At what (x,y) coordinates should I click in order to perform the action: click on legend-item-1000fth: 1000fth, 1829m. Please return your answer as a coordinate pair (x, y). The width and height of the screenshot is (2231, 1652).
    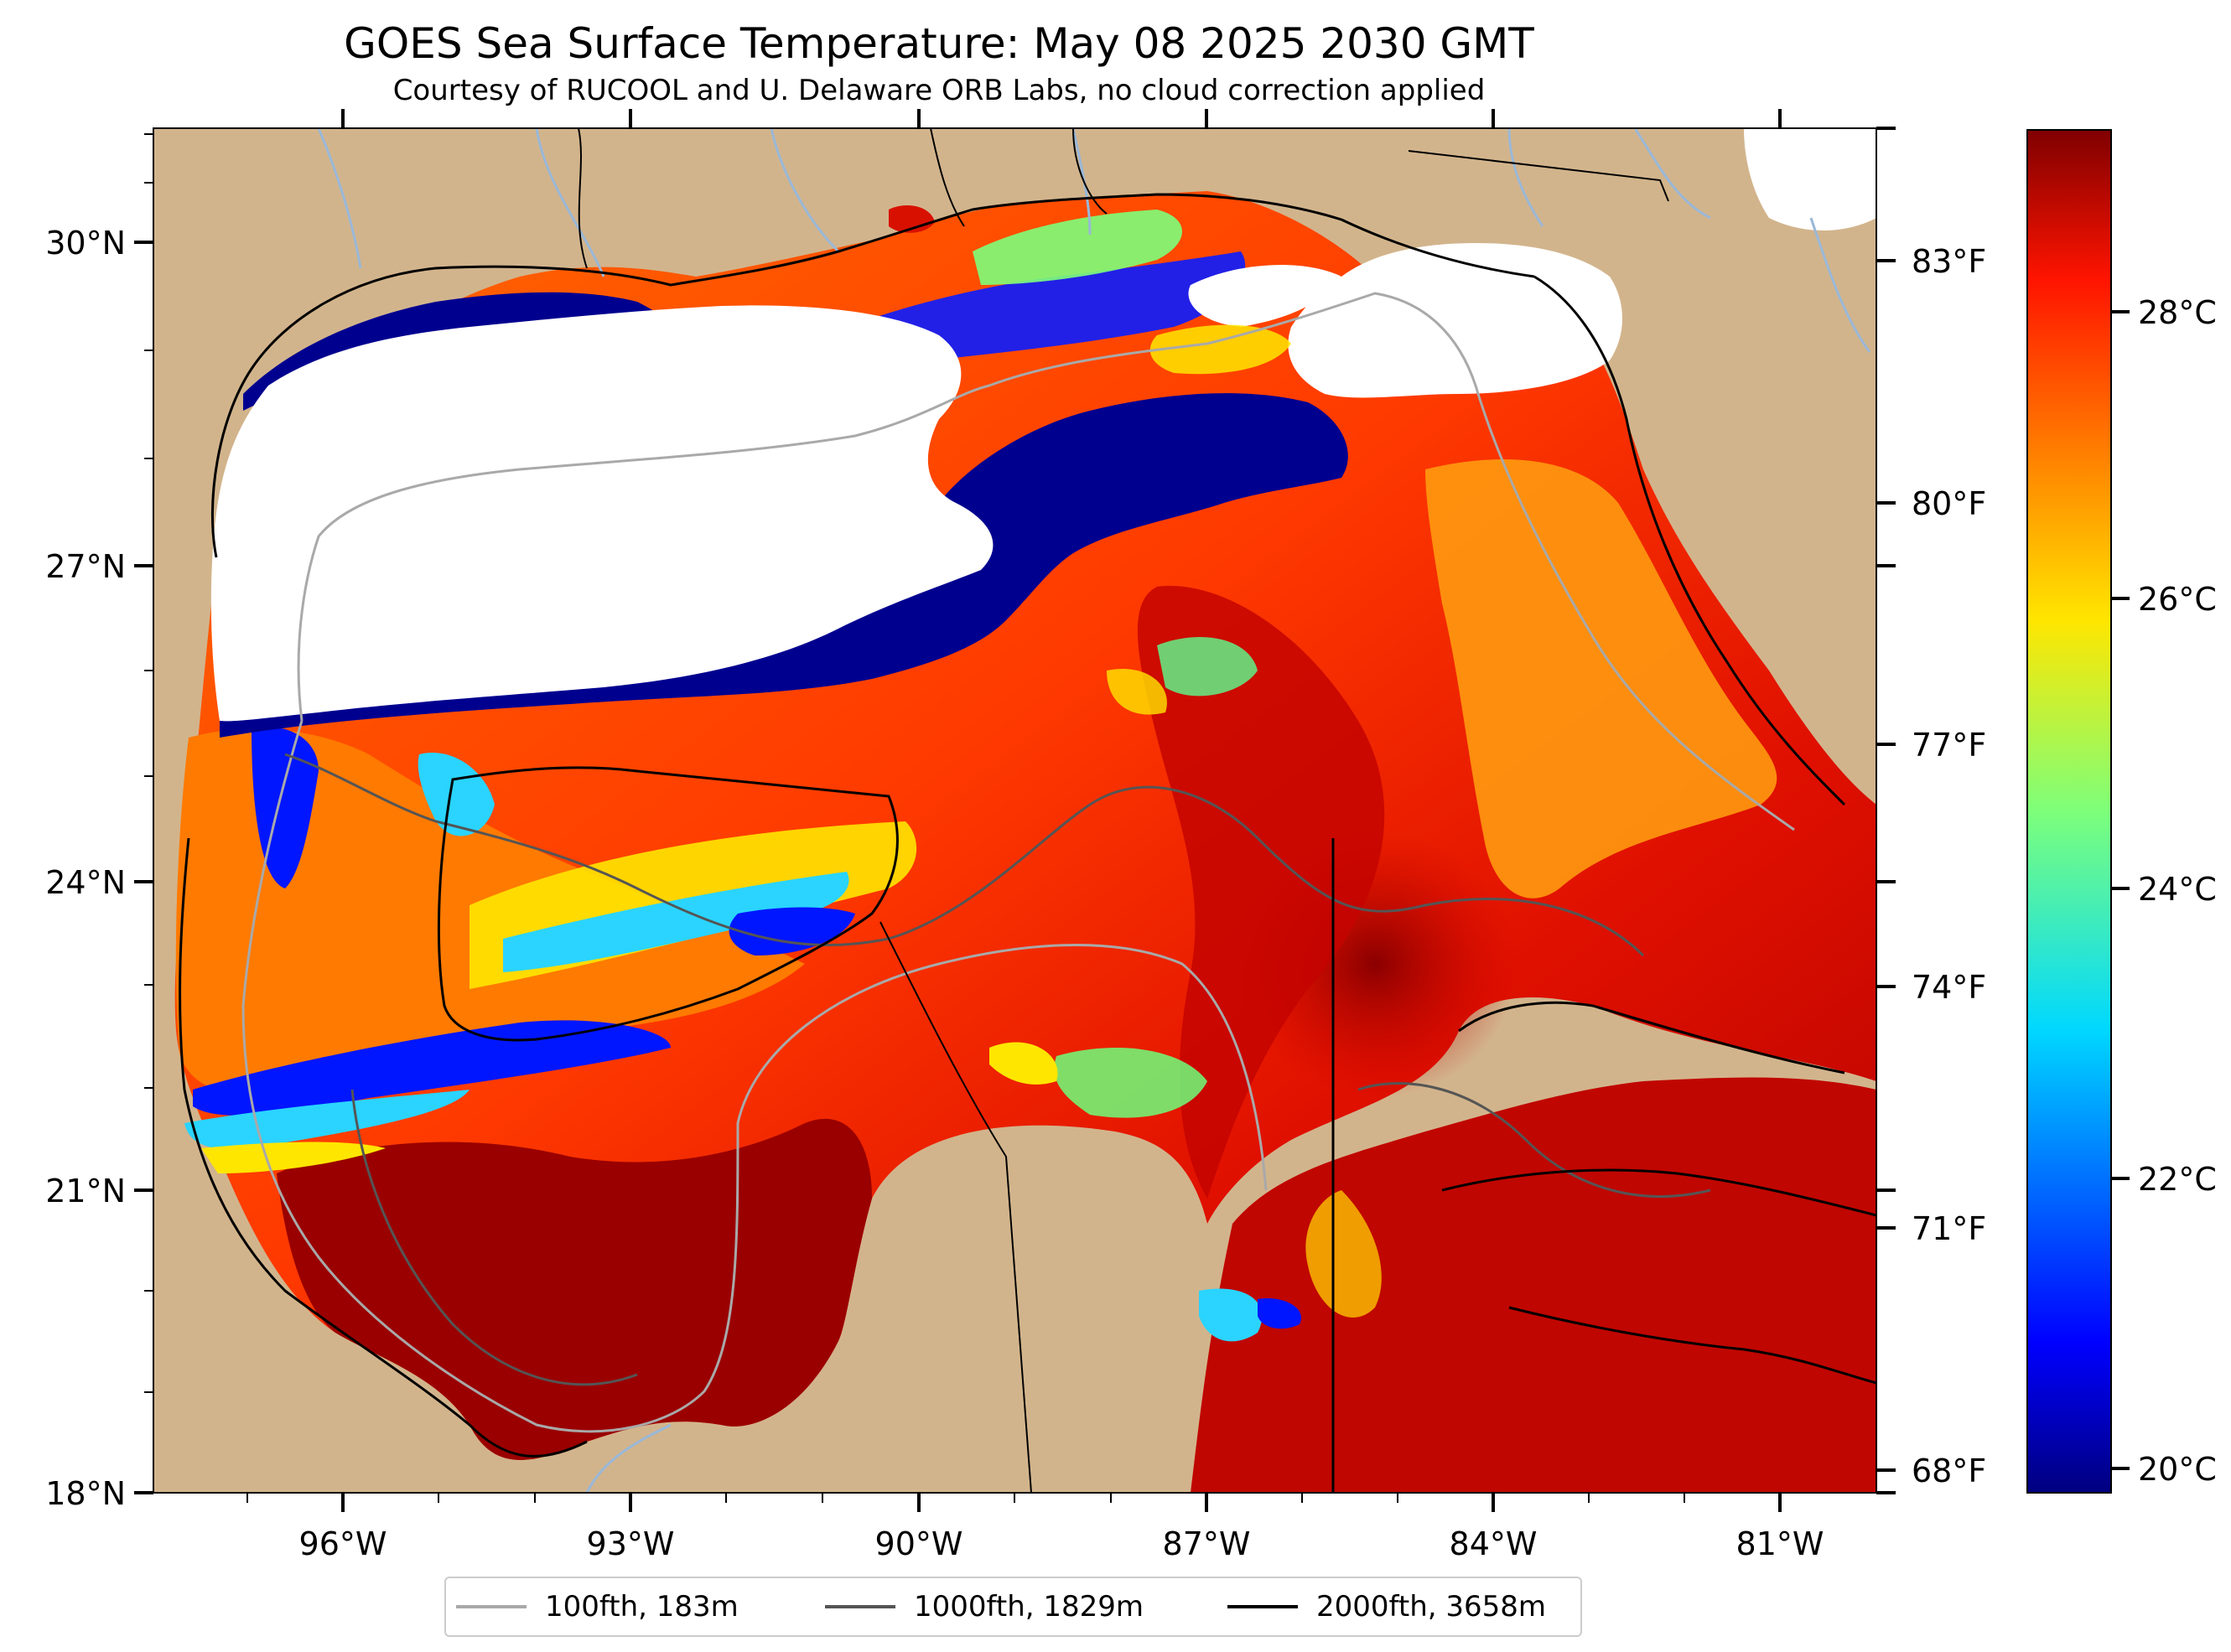
    Looking at the image, I should click on (984, 1606).